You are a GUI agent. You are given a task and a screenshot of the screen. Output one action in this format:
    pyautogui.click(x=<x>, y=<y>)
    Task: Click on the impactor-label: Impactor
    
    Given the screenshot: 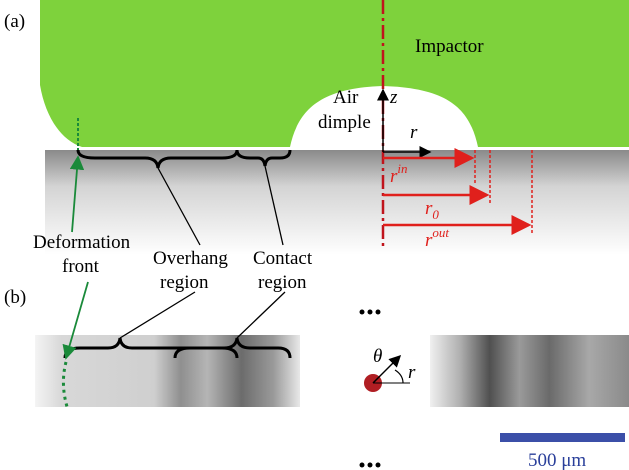 What is the action you would take?
    pyautogui.click(x=449, y=46)
    